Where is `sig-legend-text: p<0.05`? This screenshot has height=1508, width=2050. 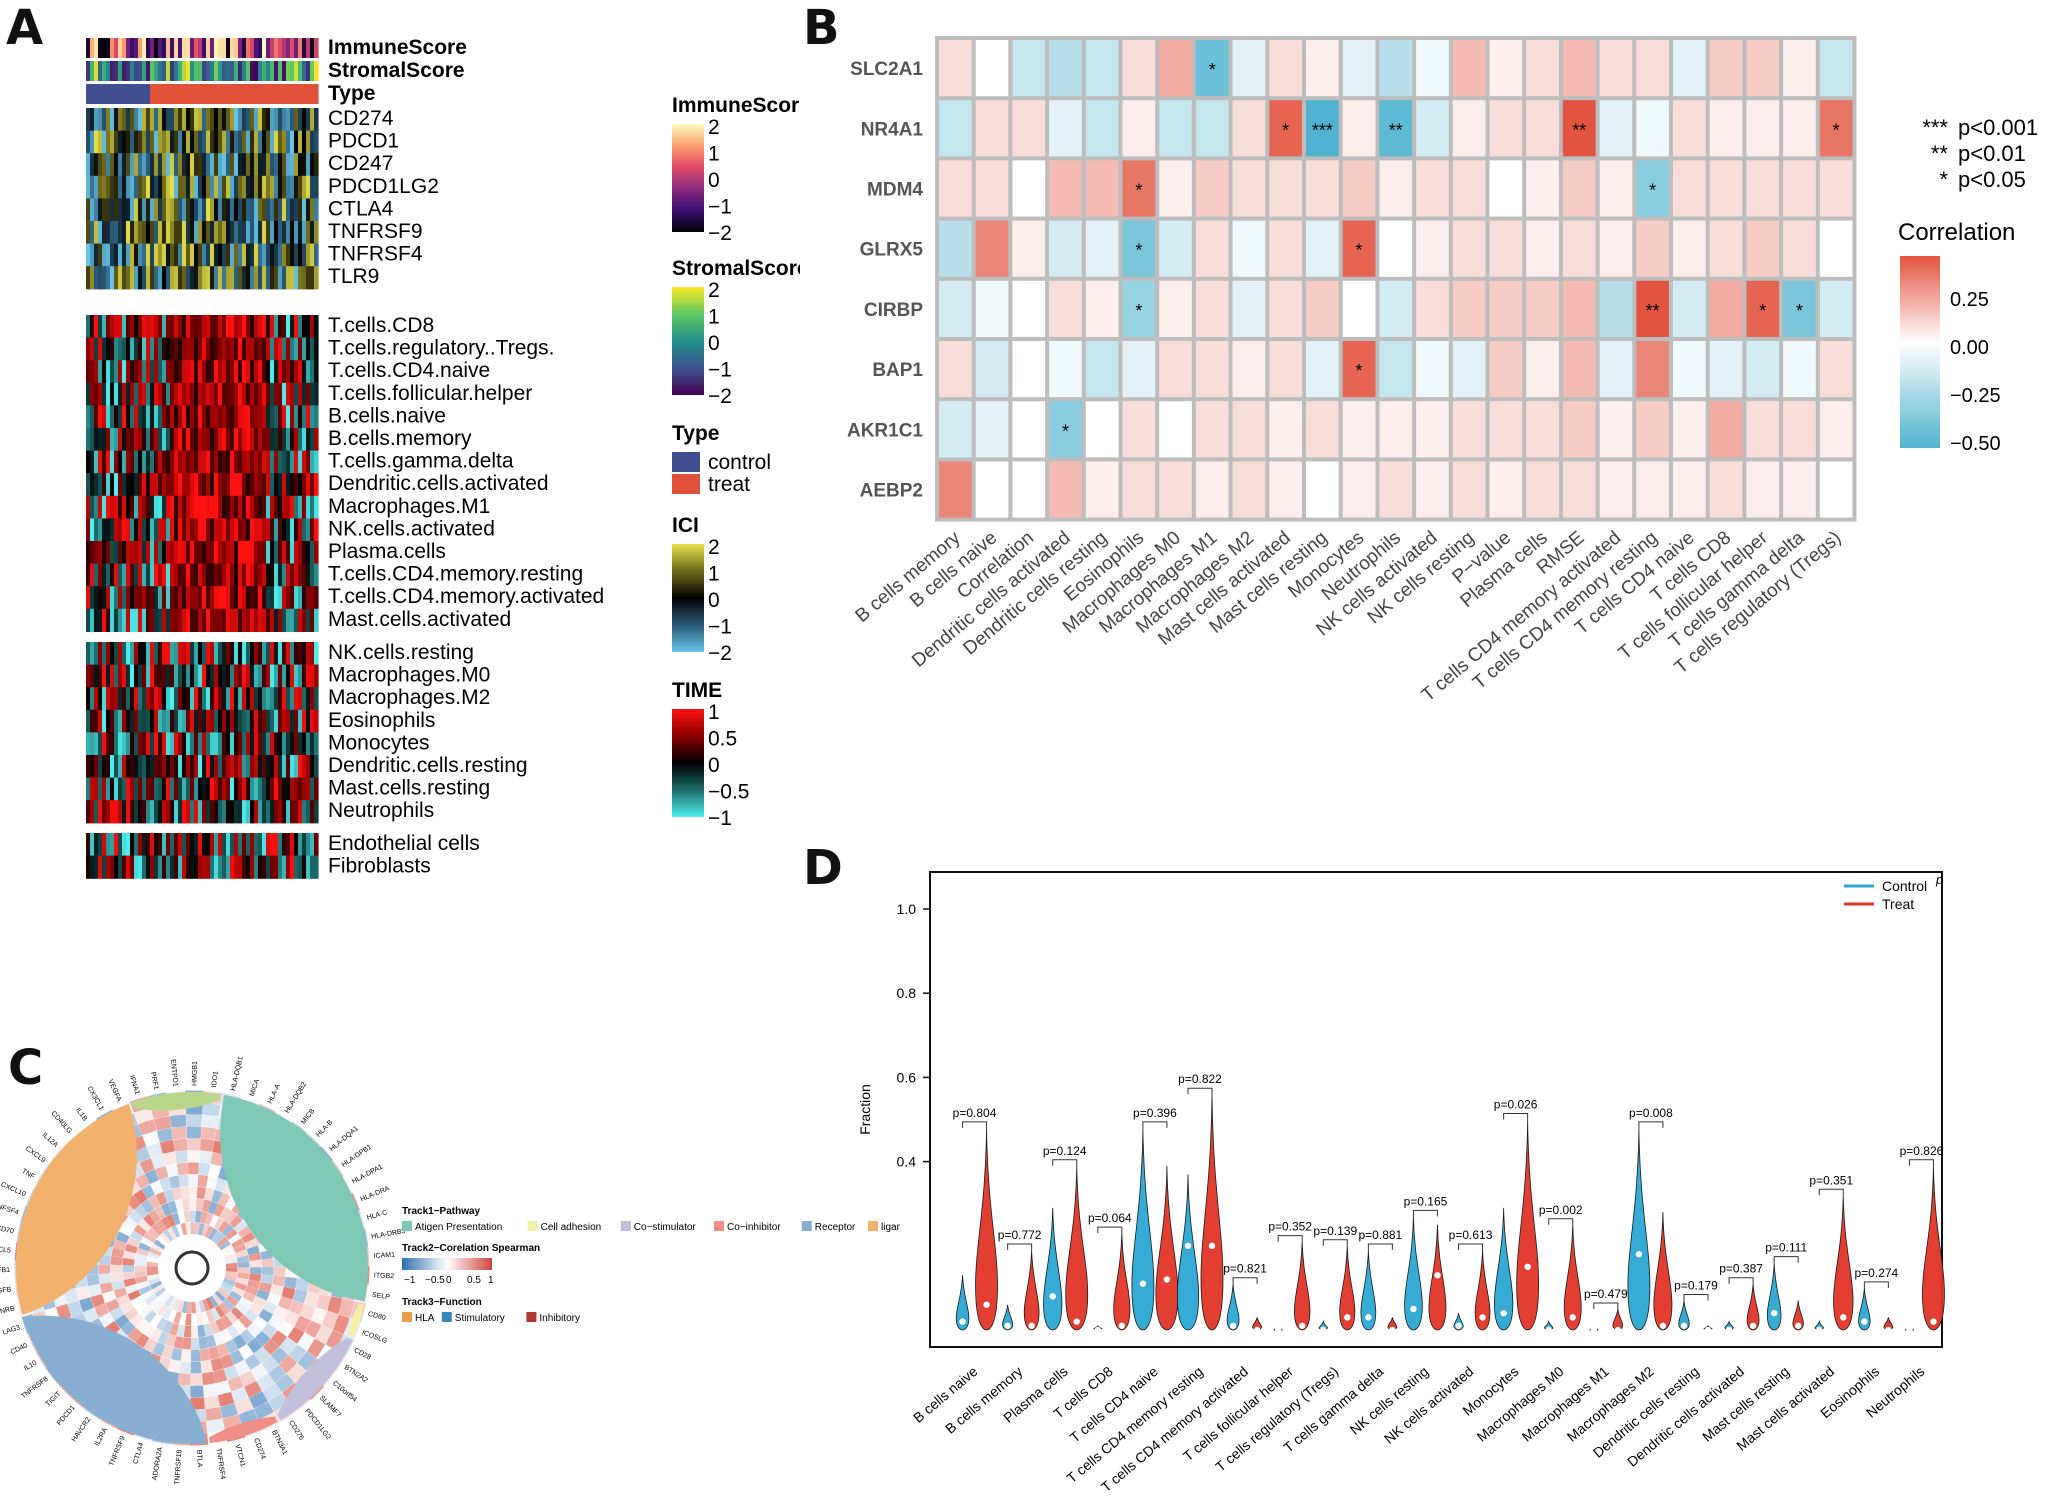 sig-legend-text: p<0.05 is located at coordinates (1992, 179).